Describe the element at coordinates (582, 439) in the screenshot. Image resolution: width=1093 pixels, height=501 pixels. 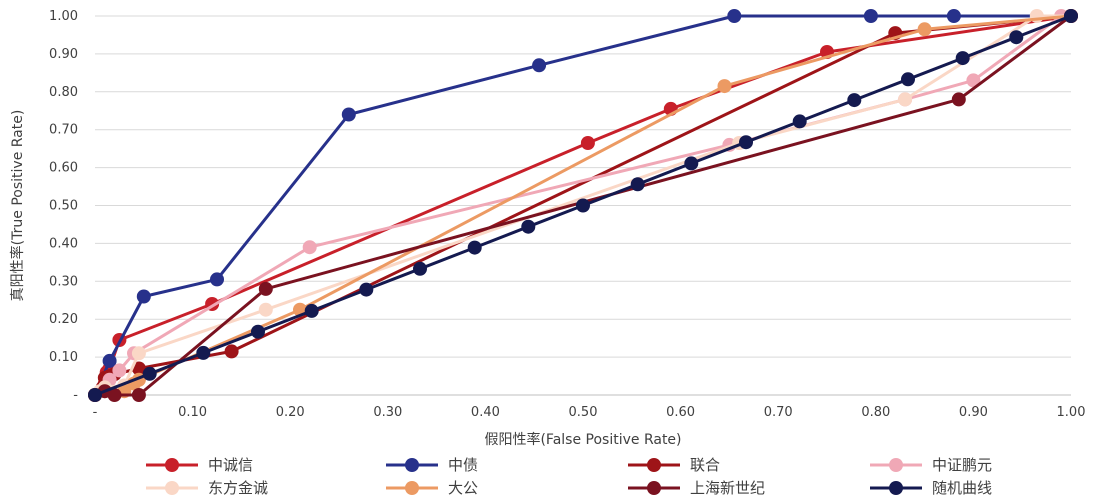
I see `x-axis-label: 假阳性率(False Positive Rate)` at that location.